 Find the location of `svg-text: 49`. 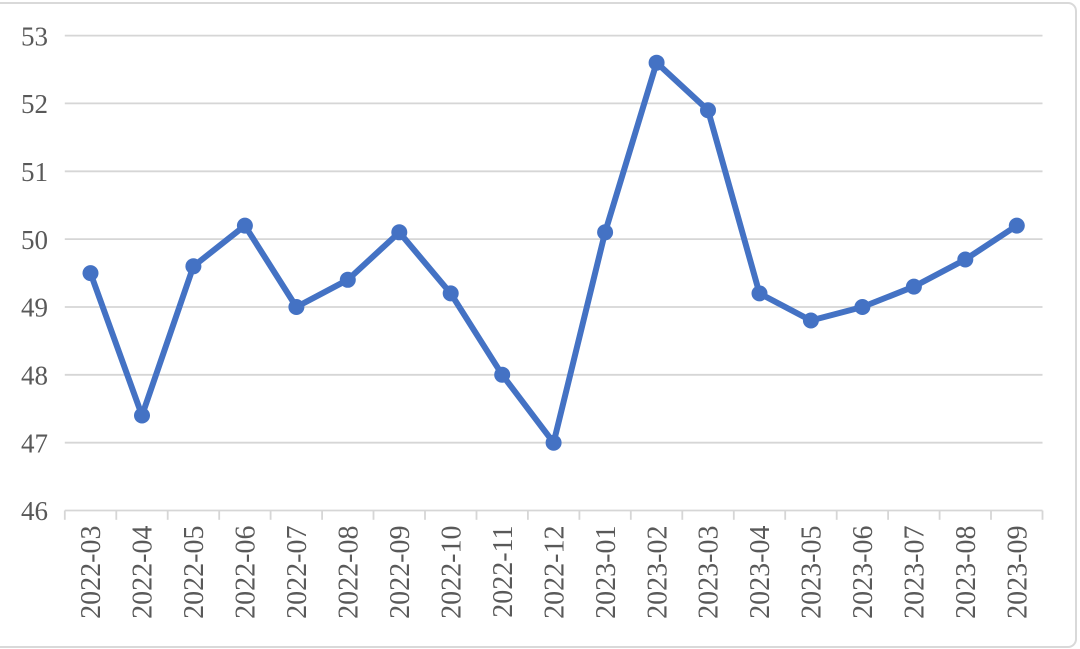

svg-text: 49 is located at coordinates (34, 308).